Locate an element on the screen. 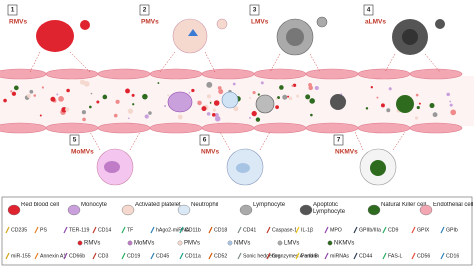 The height and width of the screenshot is (267, 474). marker-label: TER-119 is located at coordinates (79, 230).